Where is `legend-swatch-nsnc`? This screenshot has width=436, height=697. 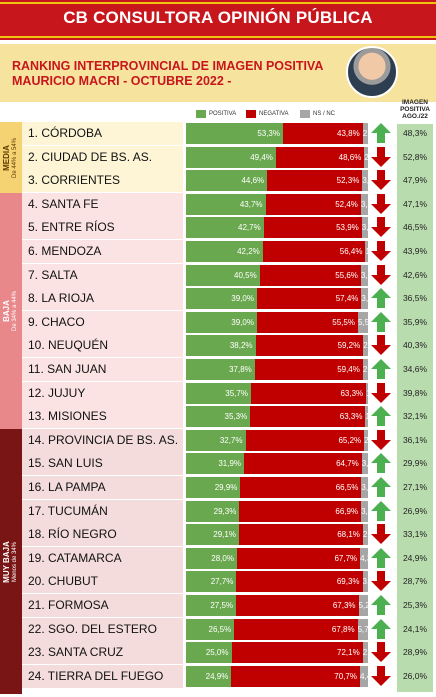 legend-swatch-nsnc is located at coordinates (305, 114).